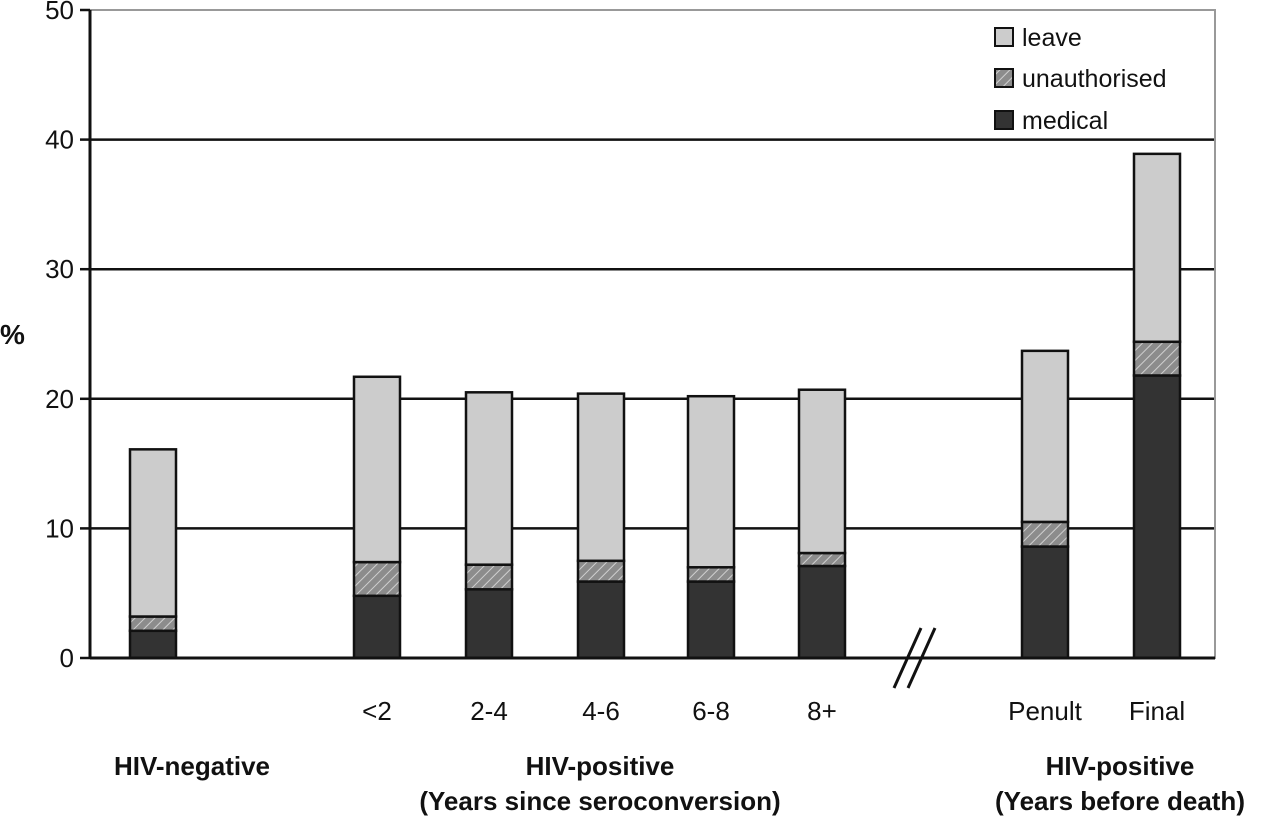  What do you see at coordinates (377, 627) in the screenshot?
I see `bar-2-medical` at bounding box center [377, 627].